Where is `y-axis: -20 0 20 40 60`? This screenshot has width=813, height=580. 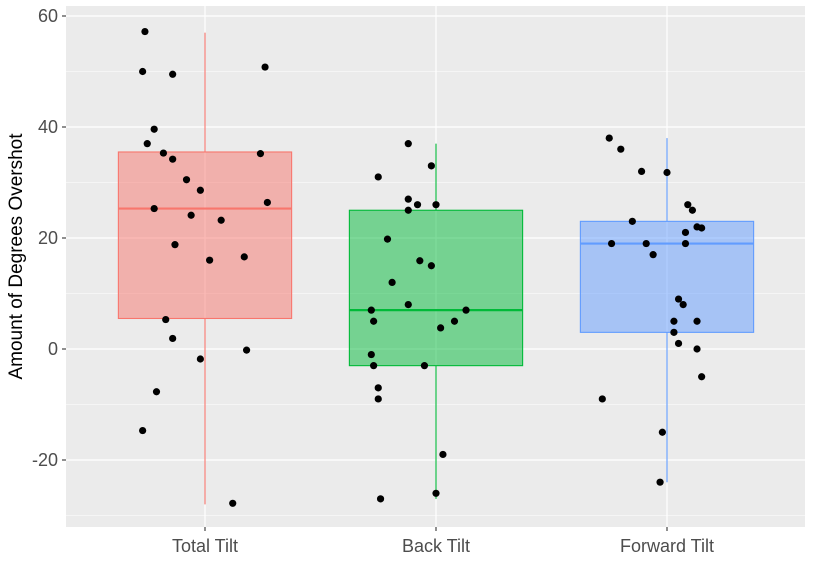
y-axis: -20 0 20 40 60 is located at coordinates (49, 238).